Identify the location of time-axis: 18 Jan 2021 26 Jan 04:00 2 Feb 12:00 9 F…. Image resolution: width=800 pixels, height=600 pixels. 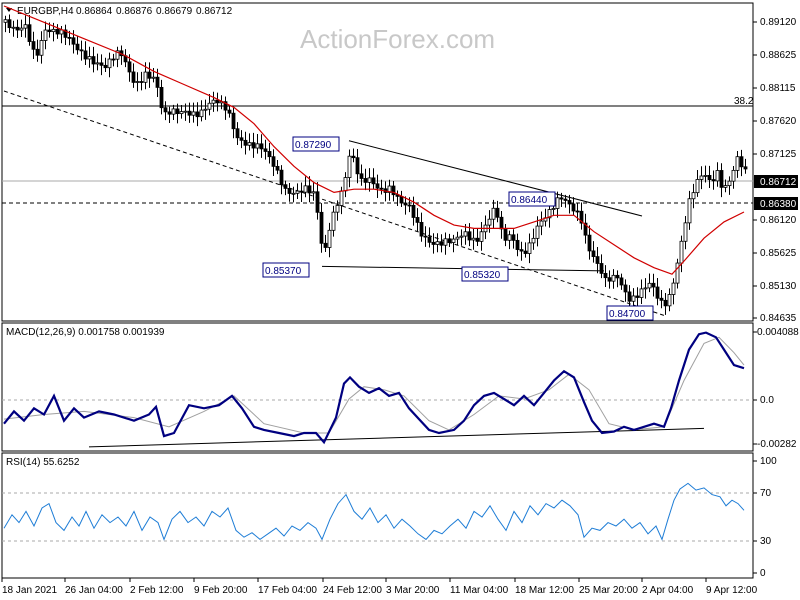
(379, 587).